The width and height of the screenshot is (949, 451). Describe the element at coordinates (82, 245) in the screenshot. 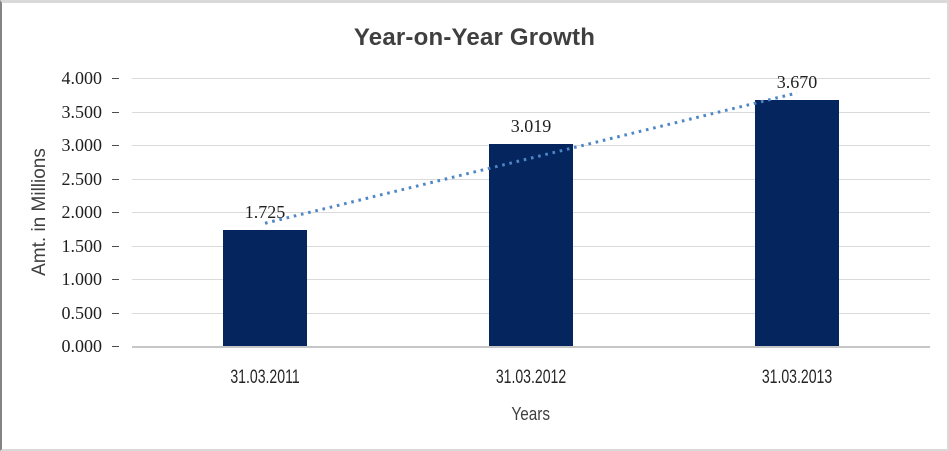

I see `y-tick-label: 1.500` at that location.